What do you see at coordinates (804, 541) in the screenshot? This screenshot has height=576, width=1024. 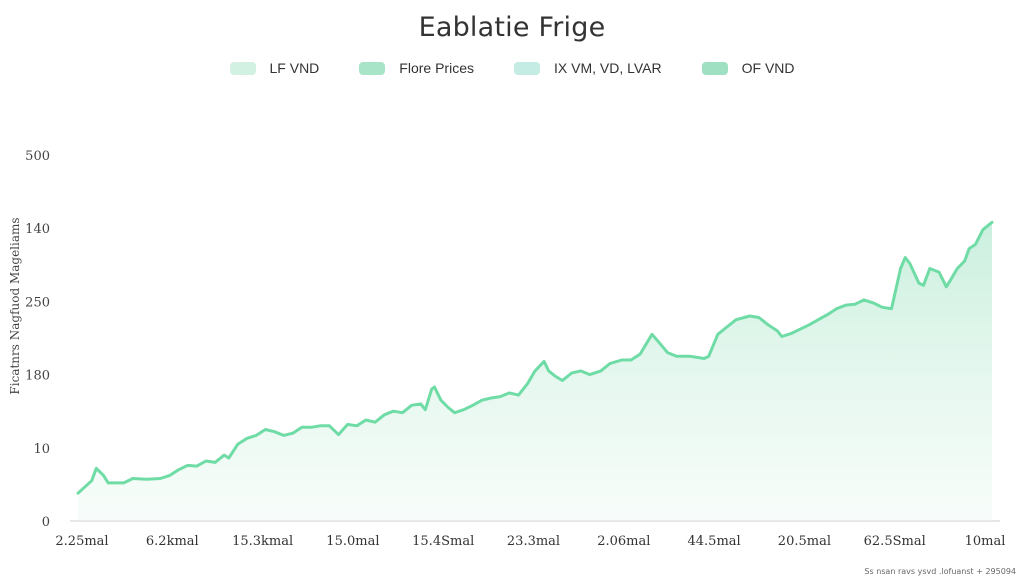 I see `x-tick-label: 20.5mal` at bounding box center [804, 541].